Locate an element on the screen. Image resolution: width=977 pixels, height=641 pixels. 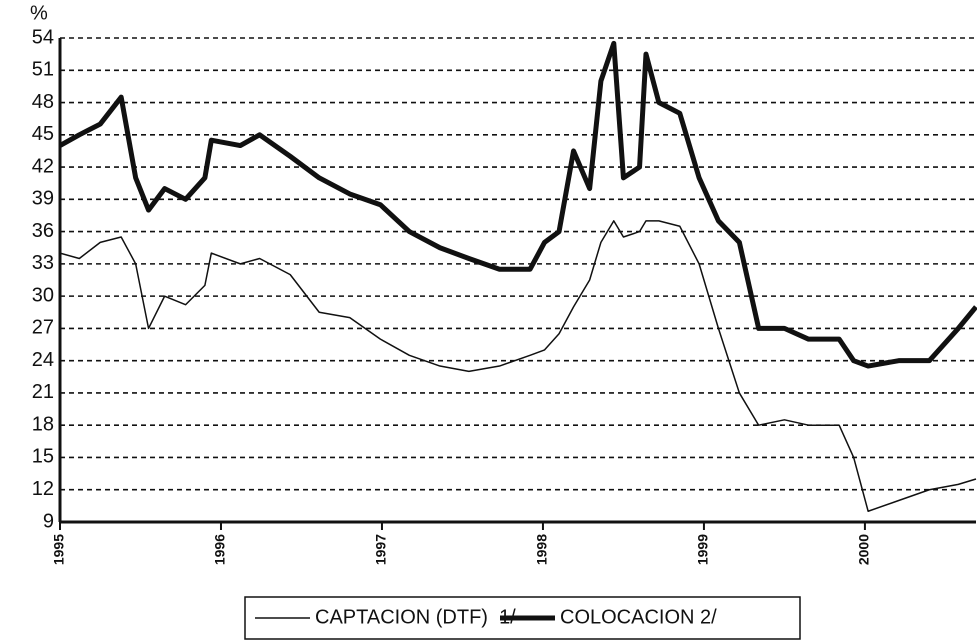
y-axis-label: % is located at coordinates (39, 13).